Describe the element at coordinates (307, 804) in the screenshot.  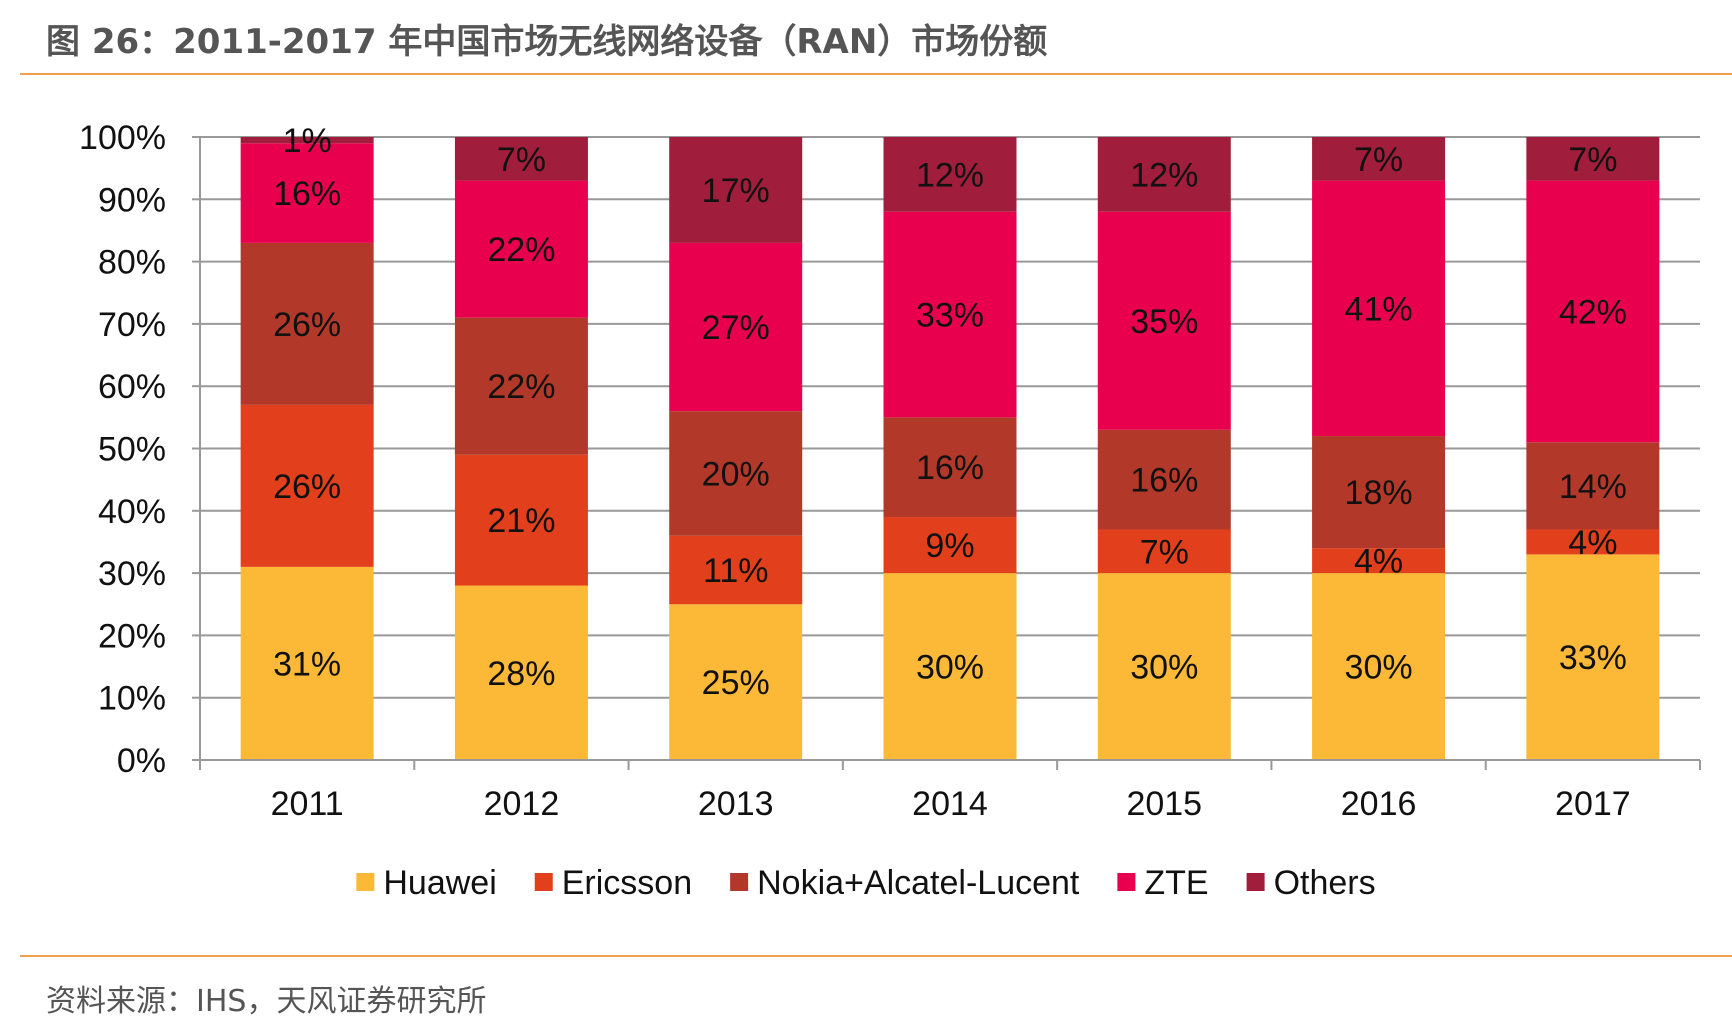
I see `x-tick-label: 2011` at that location.